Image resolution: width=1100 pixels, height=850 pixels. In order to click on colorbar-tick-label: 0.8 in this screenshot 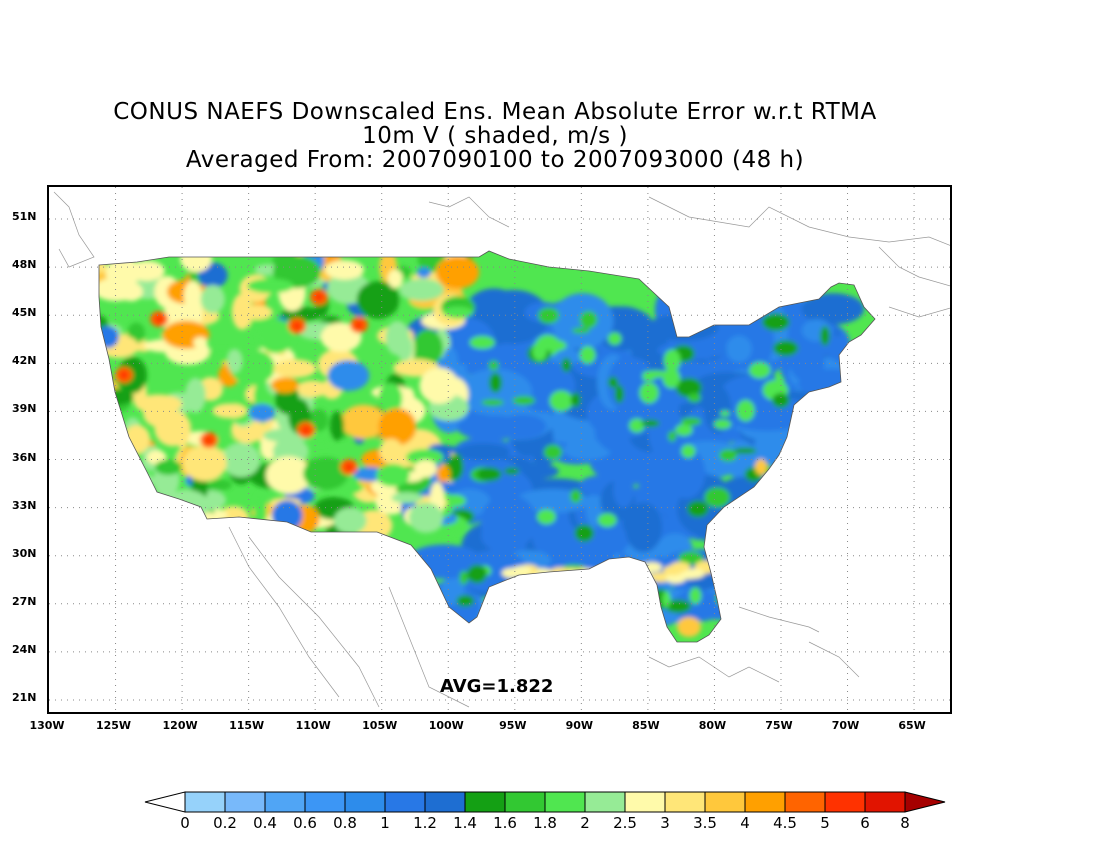, I will do `click(345, 823)`.